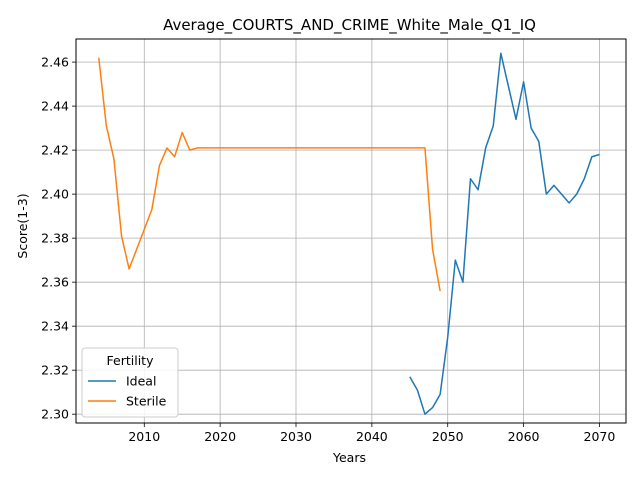 The width and height of the screenshot is (640, 480). I want to click on legend-box, so click(130, 382).